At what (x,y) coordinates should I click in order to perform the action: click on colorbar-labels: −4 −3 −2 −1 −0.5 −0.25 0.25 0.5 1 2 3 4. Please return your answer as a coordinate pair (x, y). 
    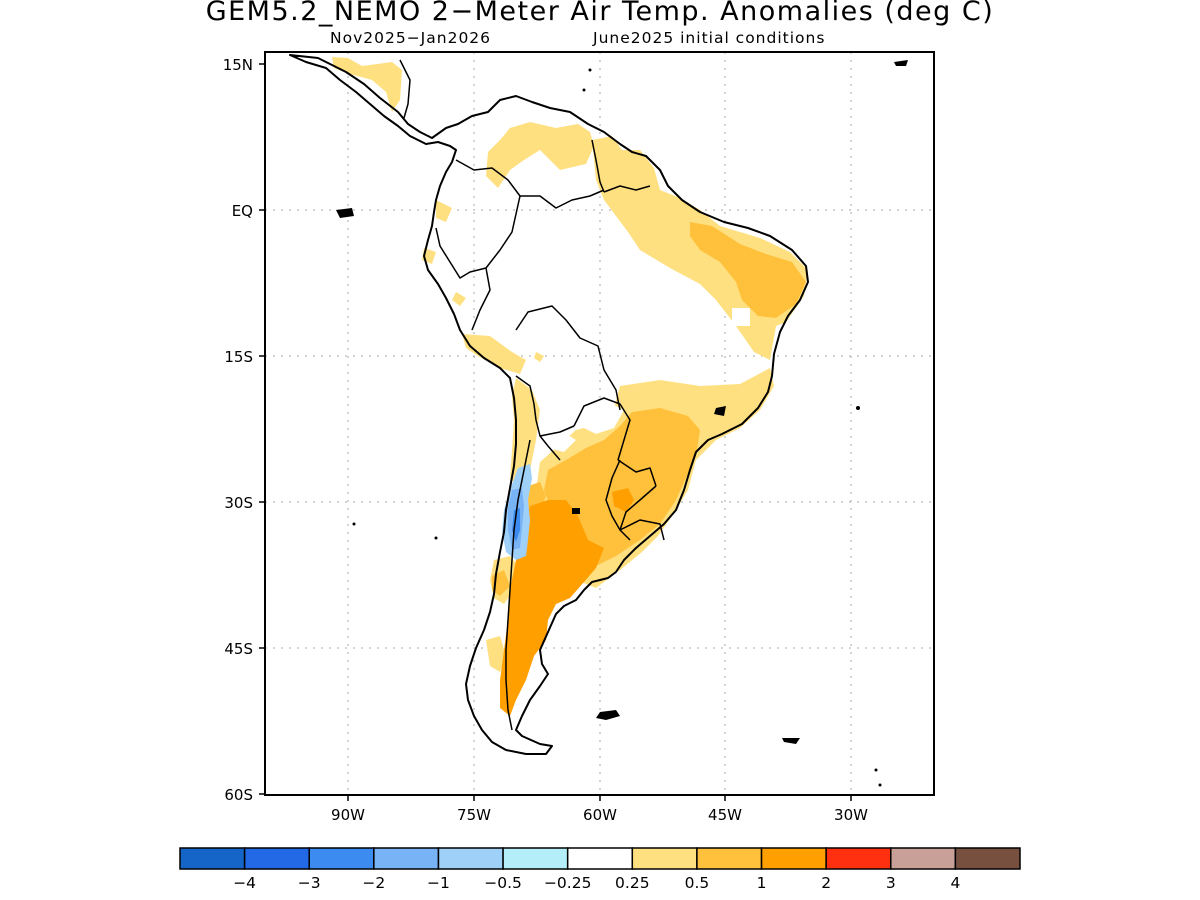
    Looking at the image, I should click on (596, 883).